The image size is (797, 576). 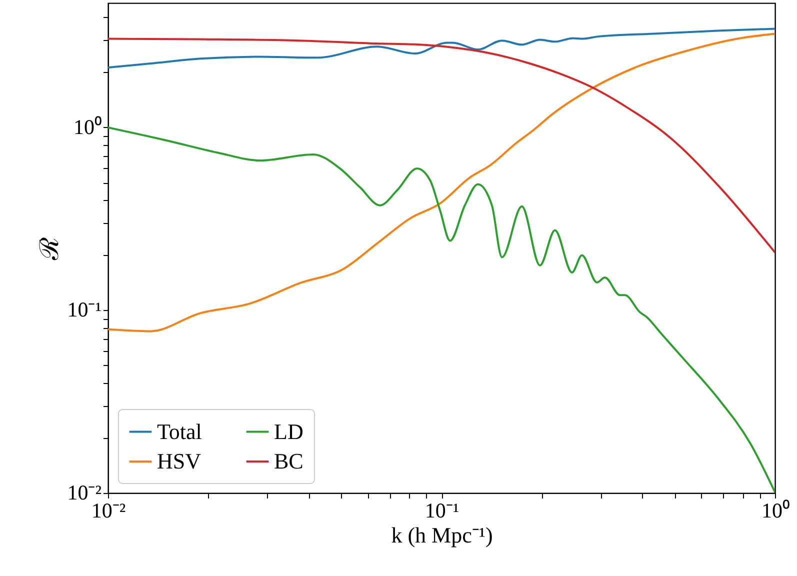 What do you see at coordinates (289, 461) in the screenshot?
I see `legend-label: BC` at bounding box center [289, 461].